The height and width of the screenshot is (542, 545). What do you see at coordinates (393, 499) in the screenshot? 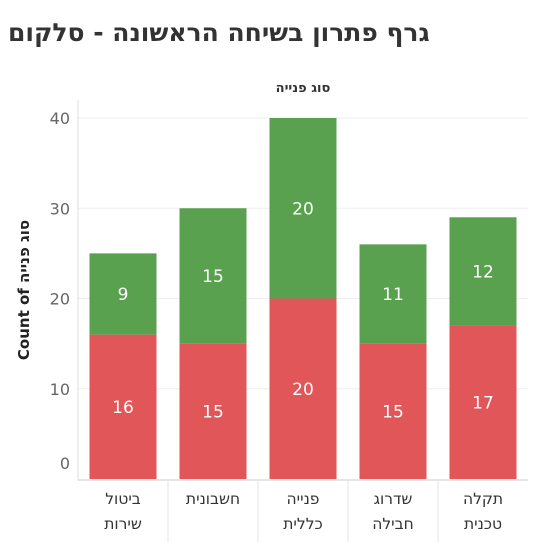
I see `x-tick-label: שדרוג` at bounding box center [393, 499].